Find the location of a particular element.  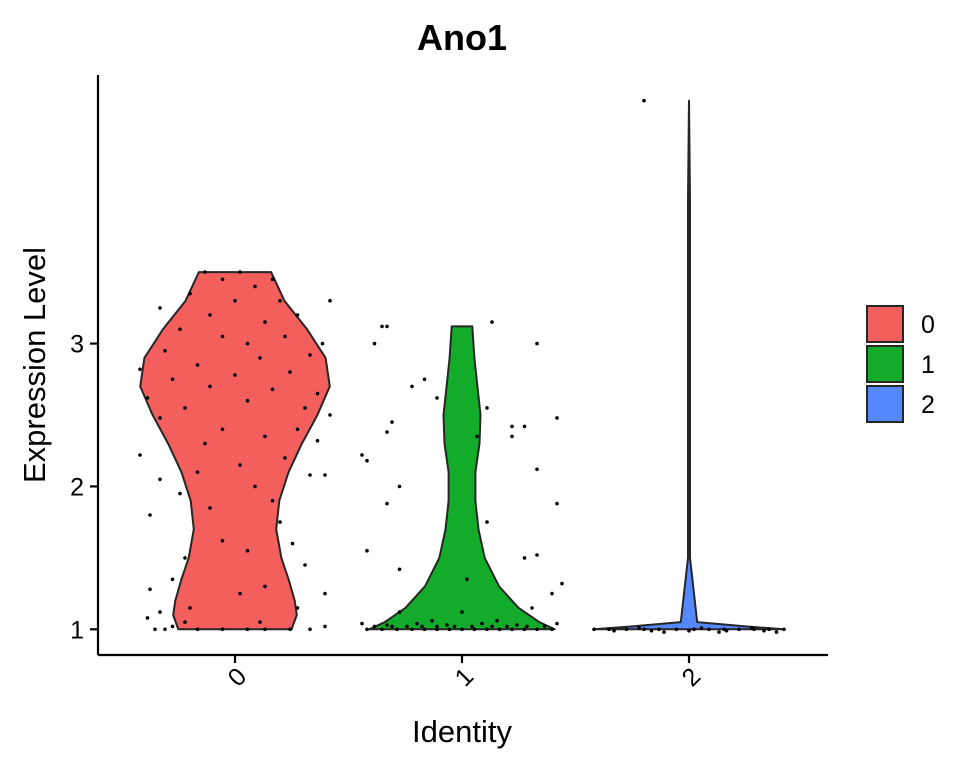

legend: 0 1 2 is located at coordinates (900, 364).